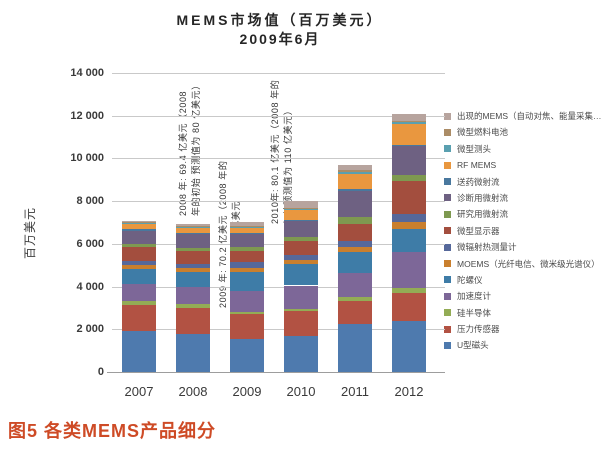  I want to click on legend-label: MOEMS（光纤电信、微米级光谱仪）, so click(528, 263).